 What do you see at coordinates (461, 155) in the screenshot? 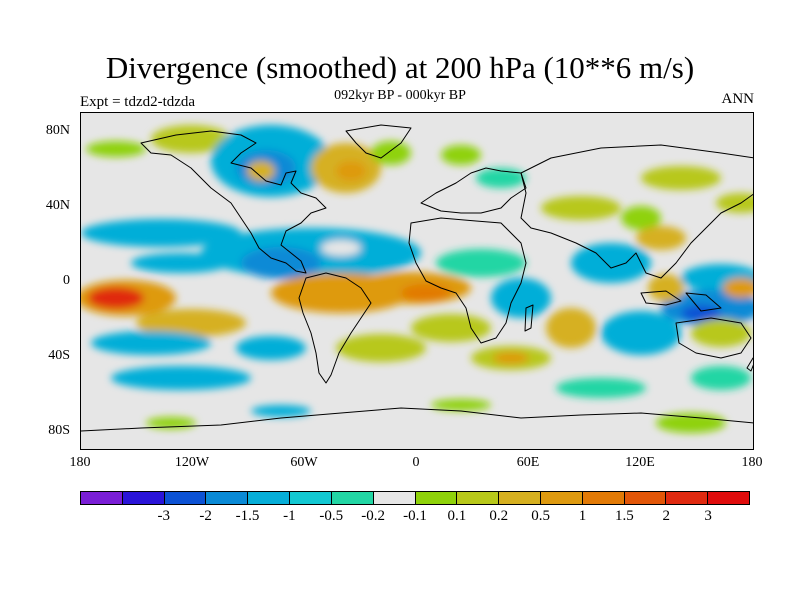
I see `field-scandinavia-positive` at bounding box center [461, 155].